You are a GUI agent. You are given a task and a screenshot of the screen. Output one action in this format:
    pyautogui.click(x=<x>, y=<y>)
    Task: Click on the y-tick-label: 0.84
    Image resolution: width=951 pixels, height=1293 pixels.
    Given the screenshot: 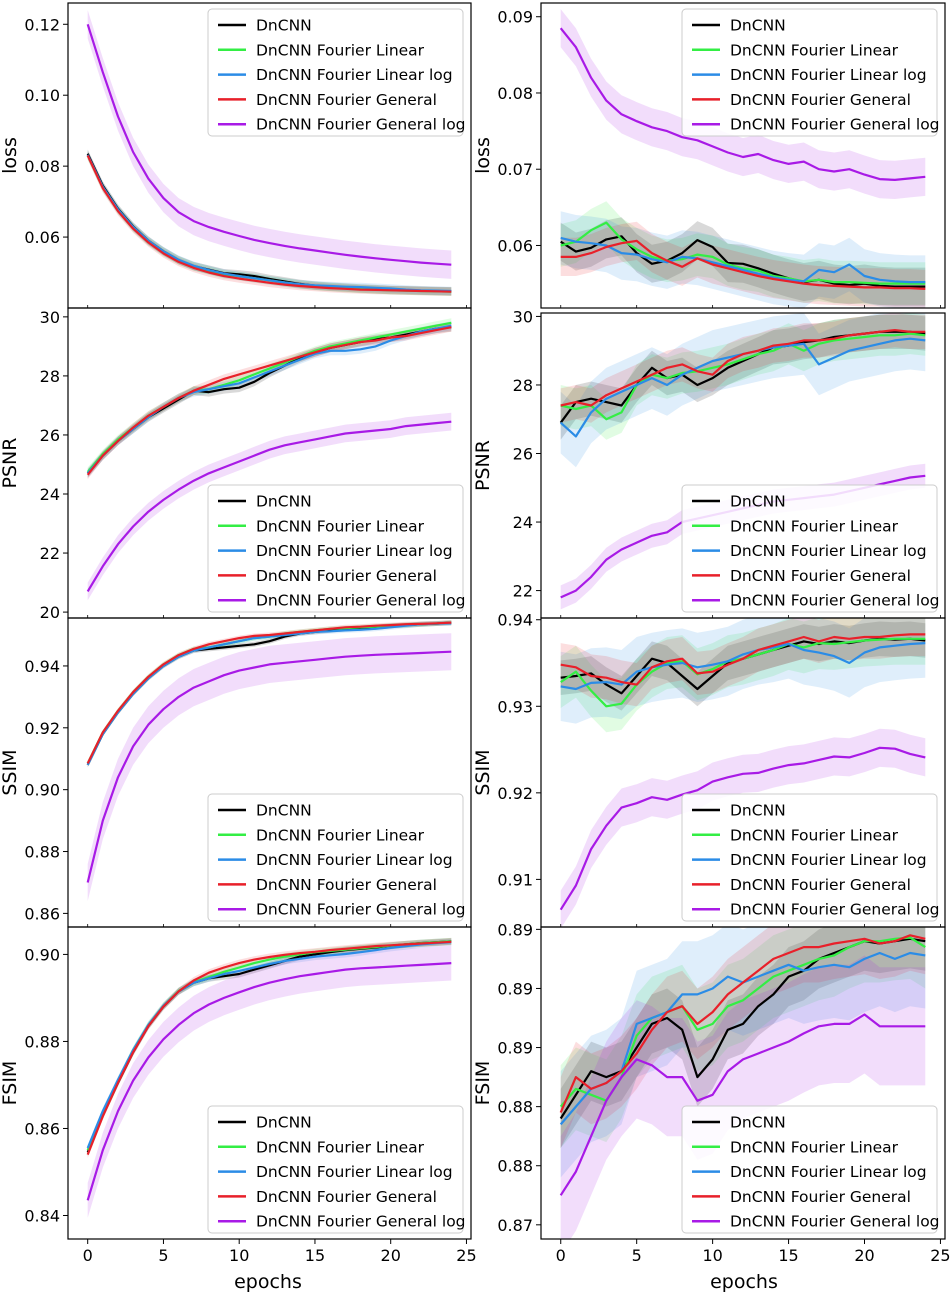 What is the action you would take?
    pyautogui.click(x=42, y=1216)
    